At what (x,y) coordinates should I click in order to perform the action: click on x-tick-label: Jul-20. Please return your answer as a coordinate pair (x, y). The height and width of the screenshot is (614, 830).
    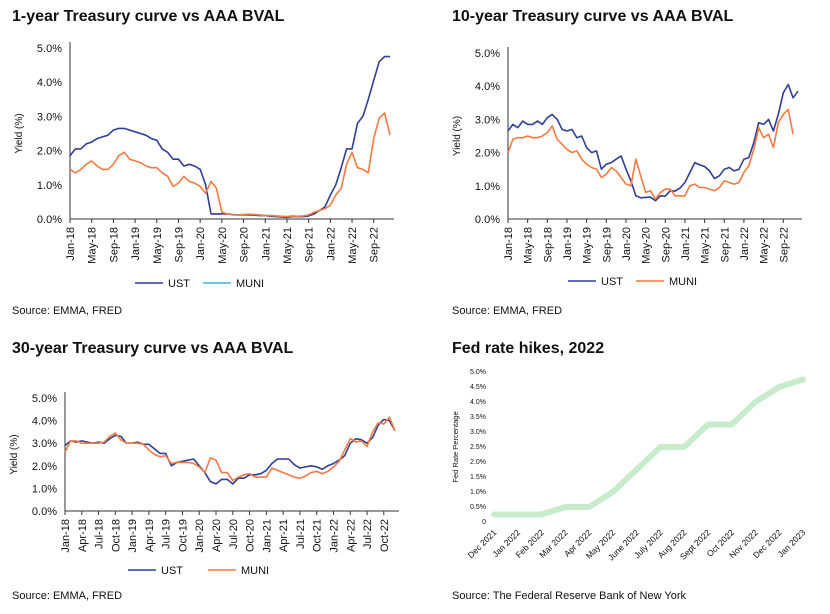
    Looking at the image, I should click on (234, 534).